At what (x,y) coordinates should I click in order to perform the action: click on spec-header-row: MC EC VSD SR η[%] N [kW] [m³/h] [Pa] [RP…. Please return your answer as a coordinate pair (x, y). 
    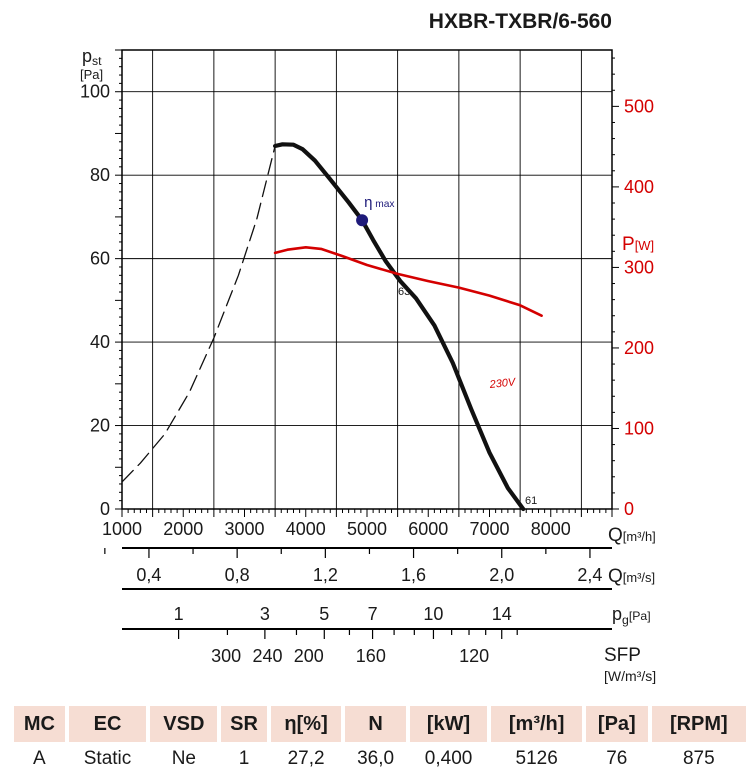
    Looking at the image, I should click on (380, 724).